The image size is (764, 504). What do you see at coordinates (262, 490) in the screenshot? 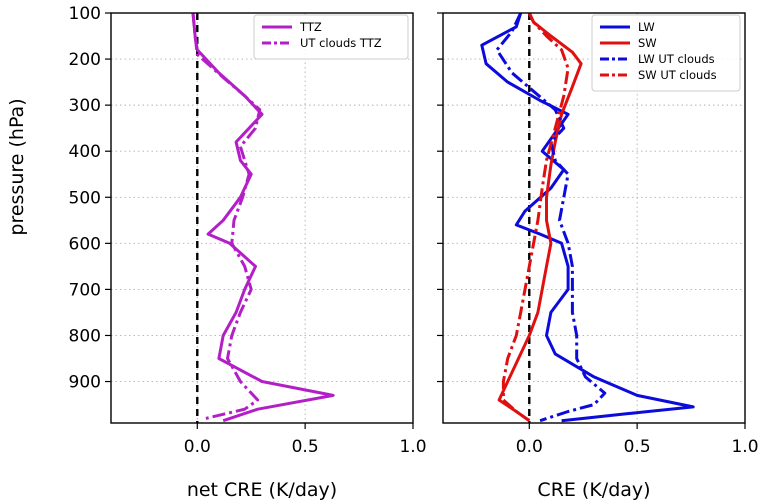
I see `x-axis-label: net CRE (K/day)` at bounding box center [262, 490].